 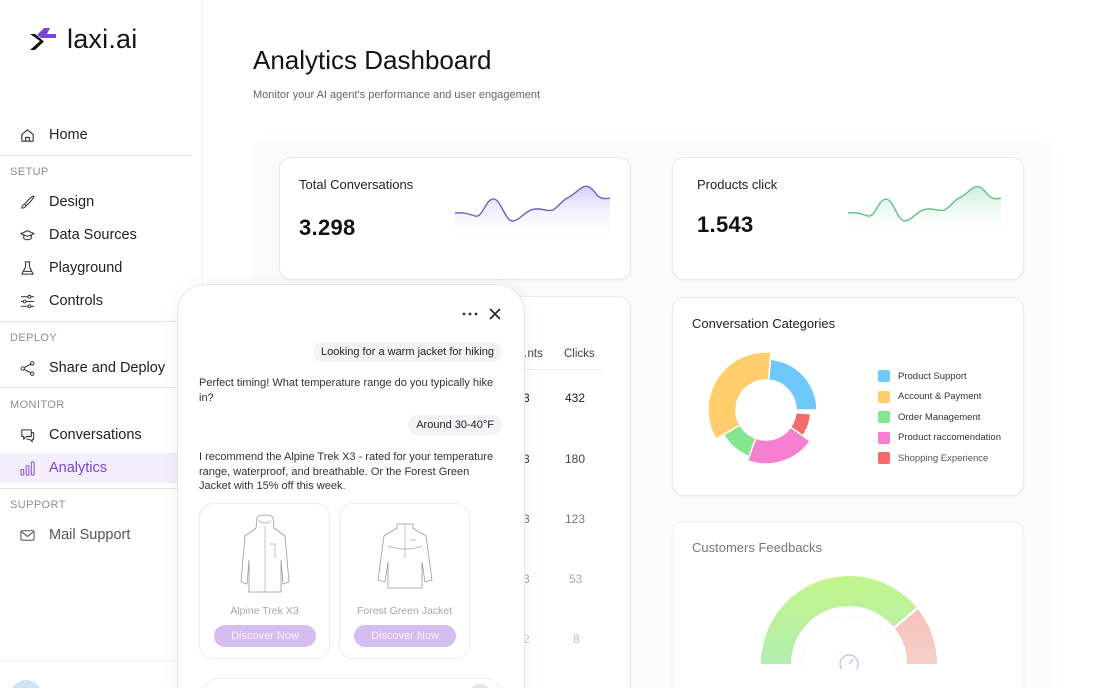 What do you see at coordinates (352, 683) in the screenshot?
I see `chat-message-input` at bounding box center [352, 683].